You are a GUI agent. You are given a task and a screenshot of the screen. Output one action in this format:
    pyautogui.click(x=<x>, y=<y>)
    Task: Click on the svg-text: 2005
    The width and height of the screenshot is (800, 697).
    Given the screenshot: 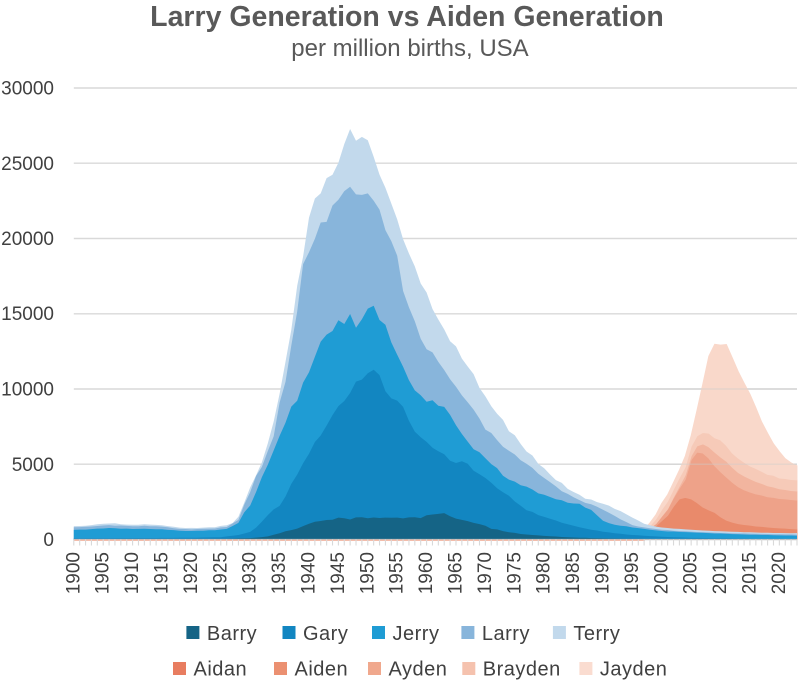 What is the action you would take?
    pyautogui.click(x=691, y=573)
    